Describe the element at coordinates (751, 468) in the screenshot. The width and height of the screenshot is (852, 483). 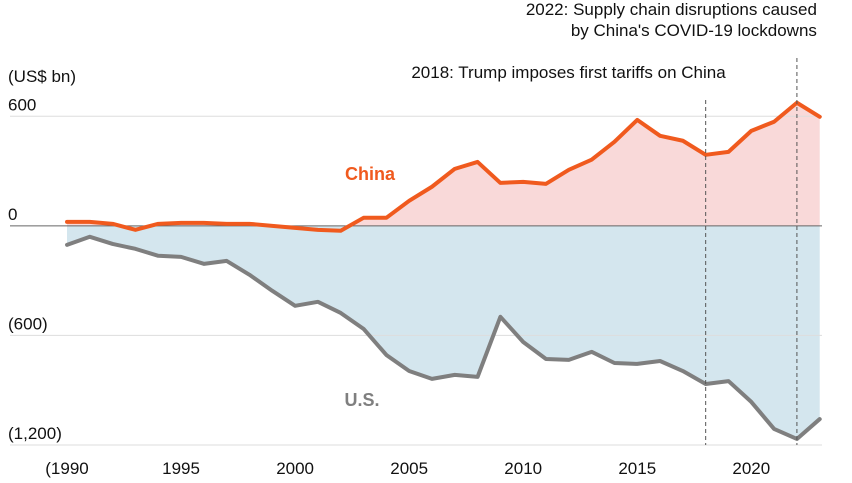
I see `x-tick-label: 2020` at that location.